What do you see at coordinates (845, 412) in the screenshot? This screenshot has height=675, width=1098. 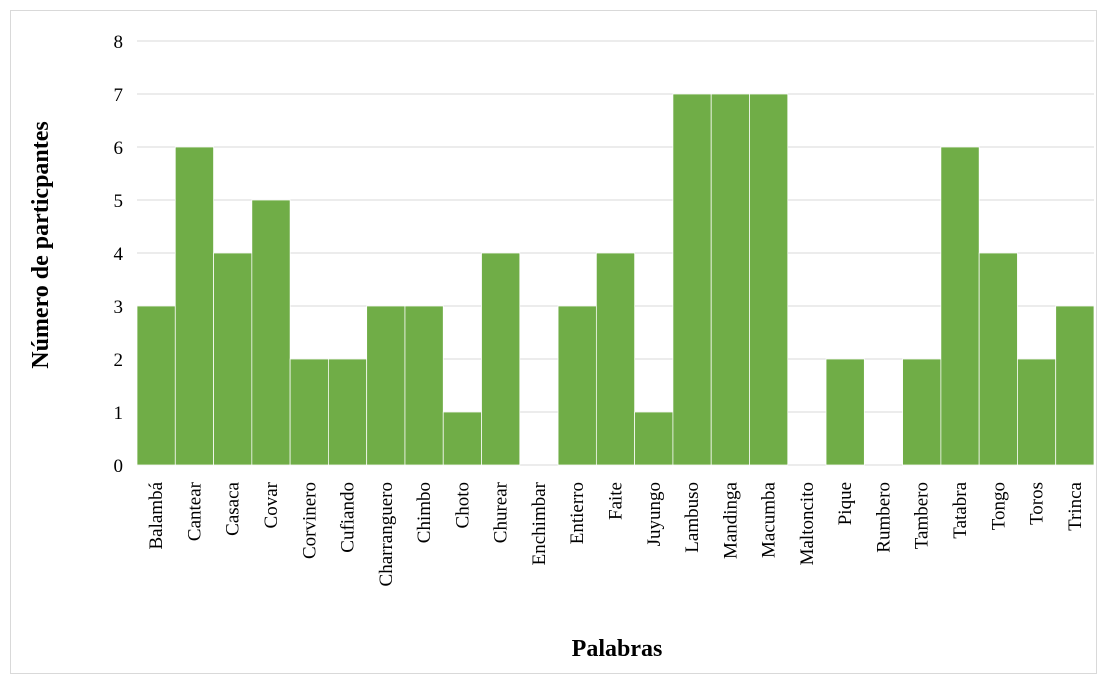 I see `bar-pique` at bounding box center [845, 412].